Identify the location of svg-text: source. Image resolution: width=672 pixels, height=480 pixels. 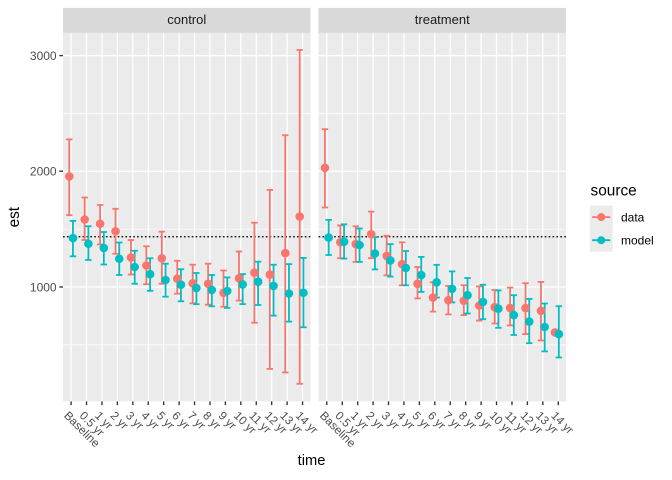
(614, 191).